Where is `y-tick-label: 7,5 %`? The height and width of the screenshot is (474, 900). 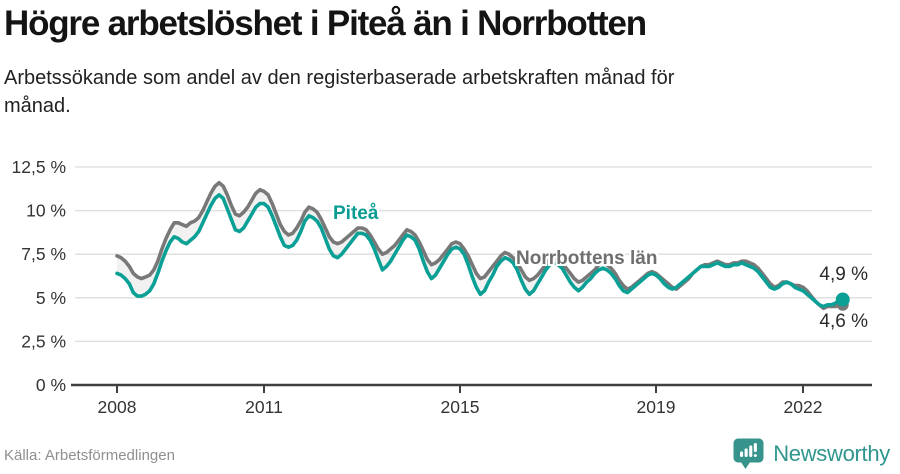
y-tick-label: 7,5 % is located at coordinates (43, 254).